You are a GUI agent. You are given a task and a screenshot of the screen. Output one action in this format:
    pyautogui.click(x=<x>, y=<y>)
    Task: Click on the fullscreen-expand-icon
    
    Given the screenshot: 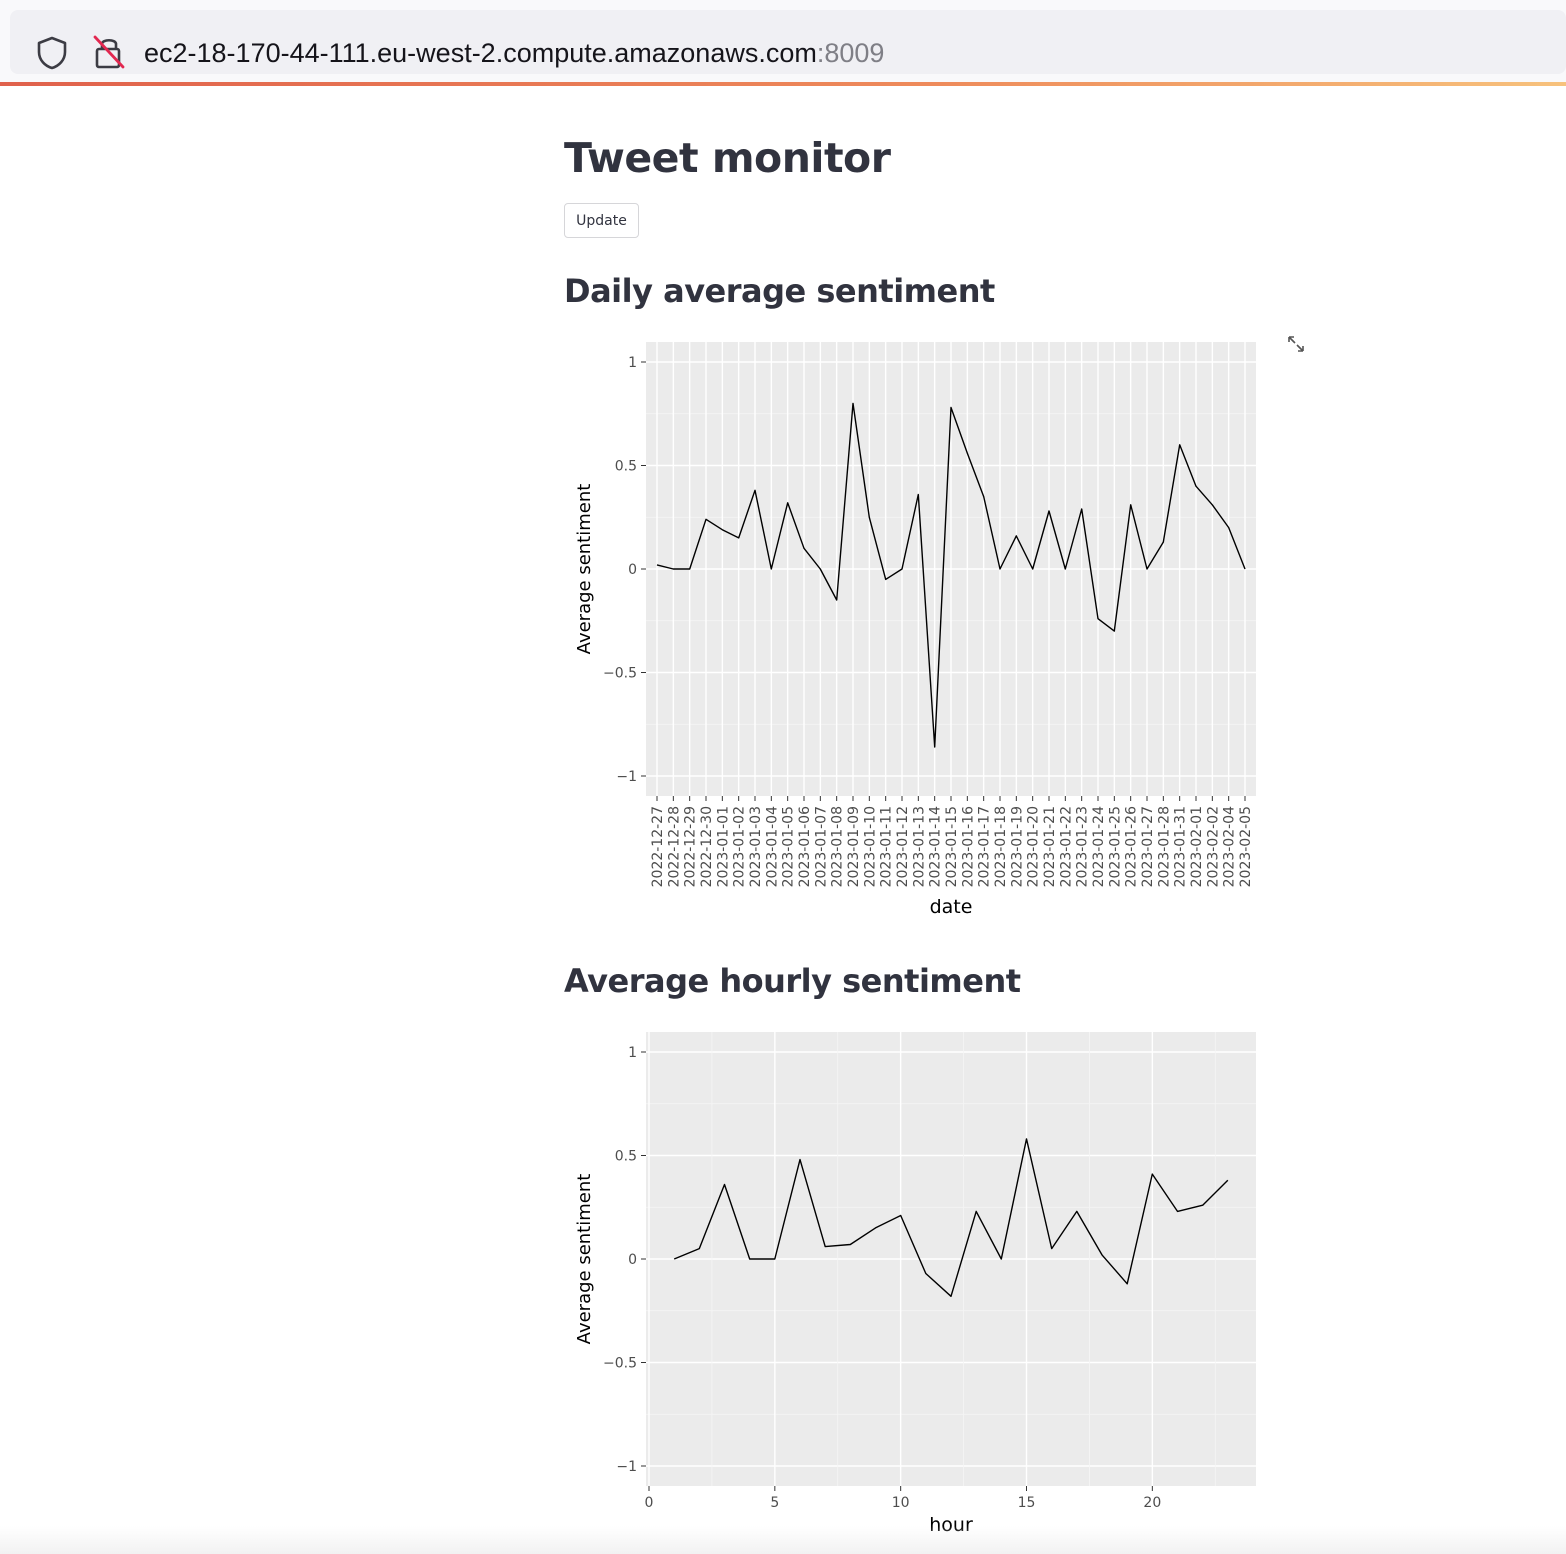 What is the action you would take?
    pyautogui.click(x=1296, y=344)
    